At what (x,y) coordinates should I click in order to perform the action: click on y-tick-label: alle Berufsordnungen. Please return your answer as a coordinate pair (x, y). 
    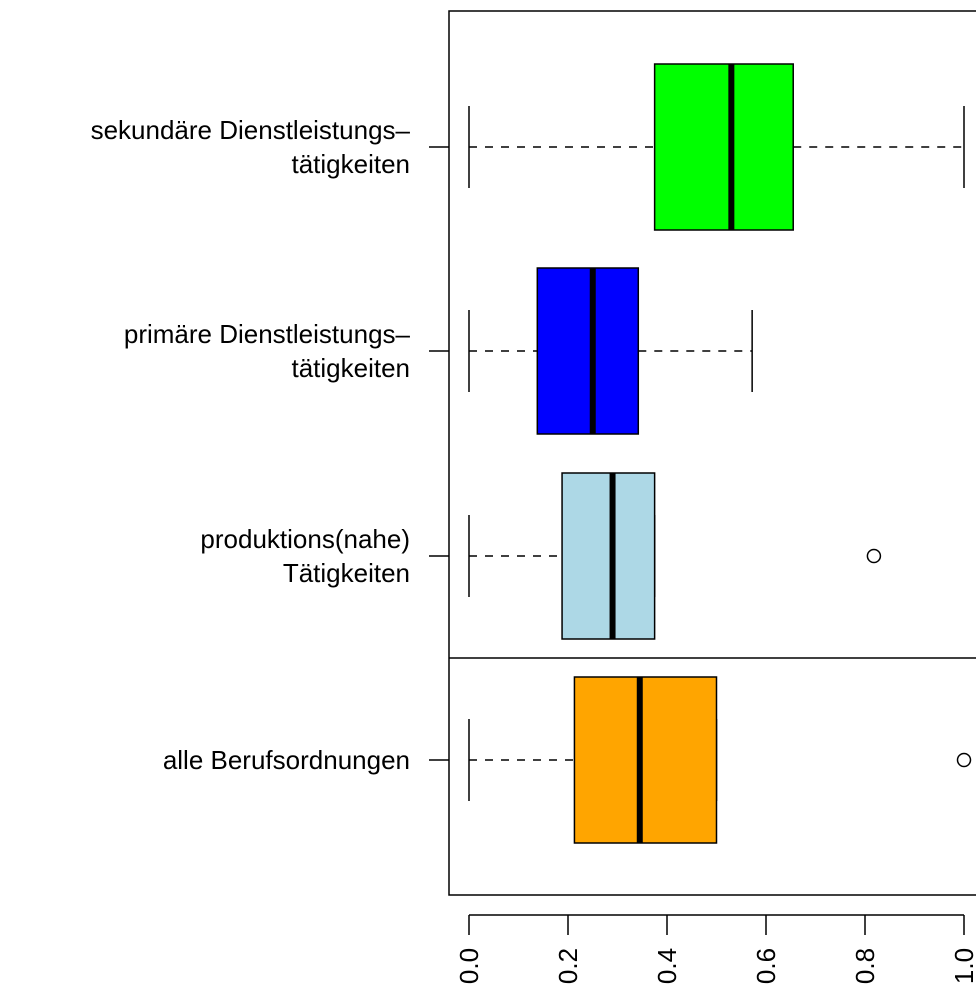
    Looking at the image, I should click on (286, 760).